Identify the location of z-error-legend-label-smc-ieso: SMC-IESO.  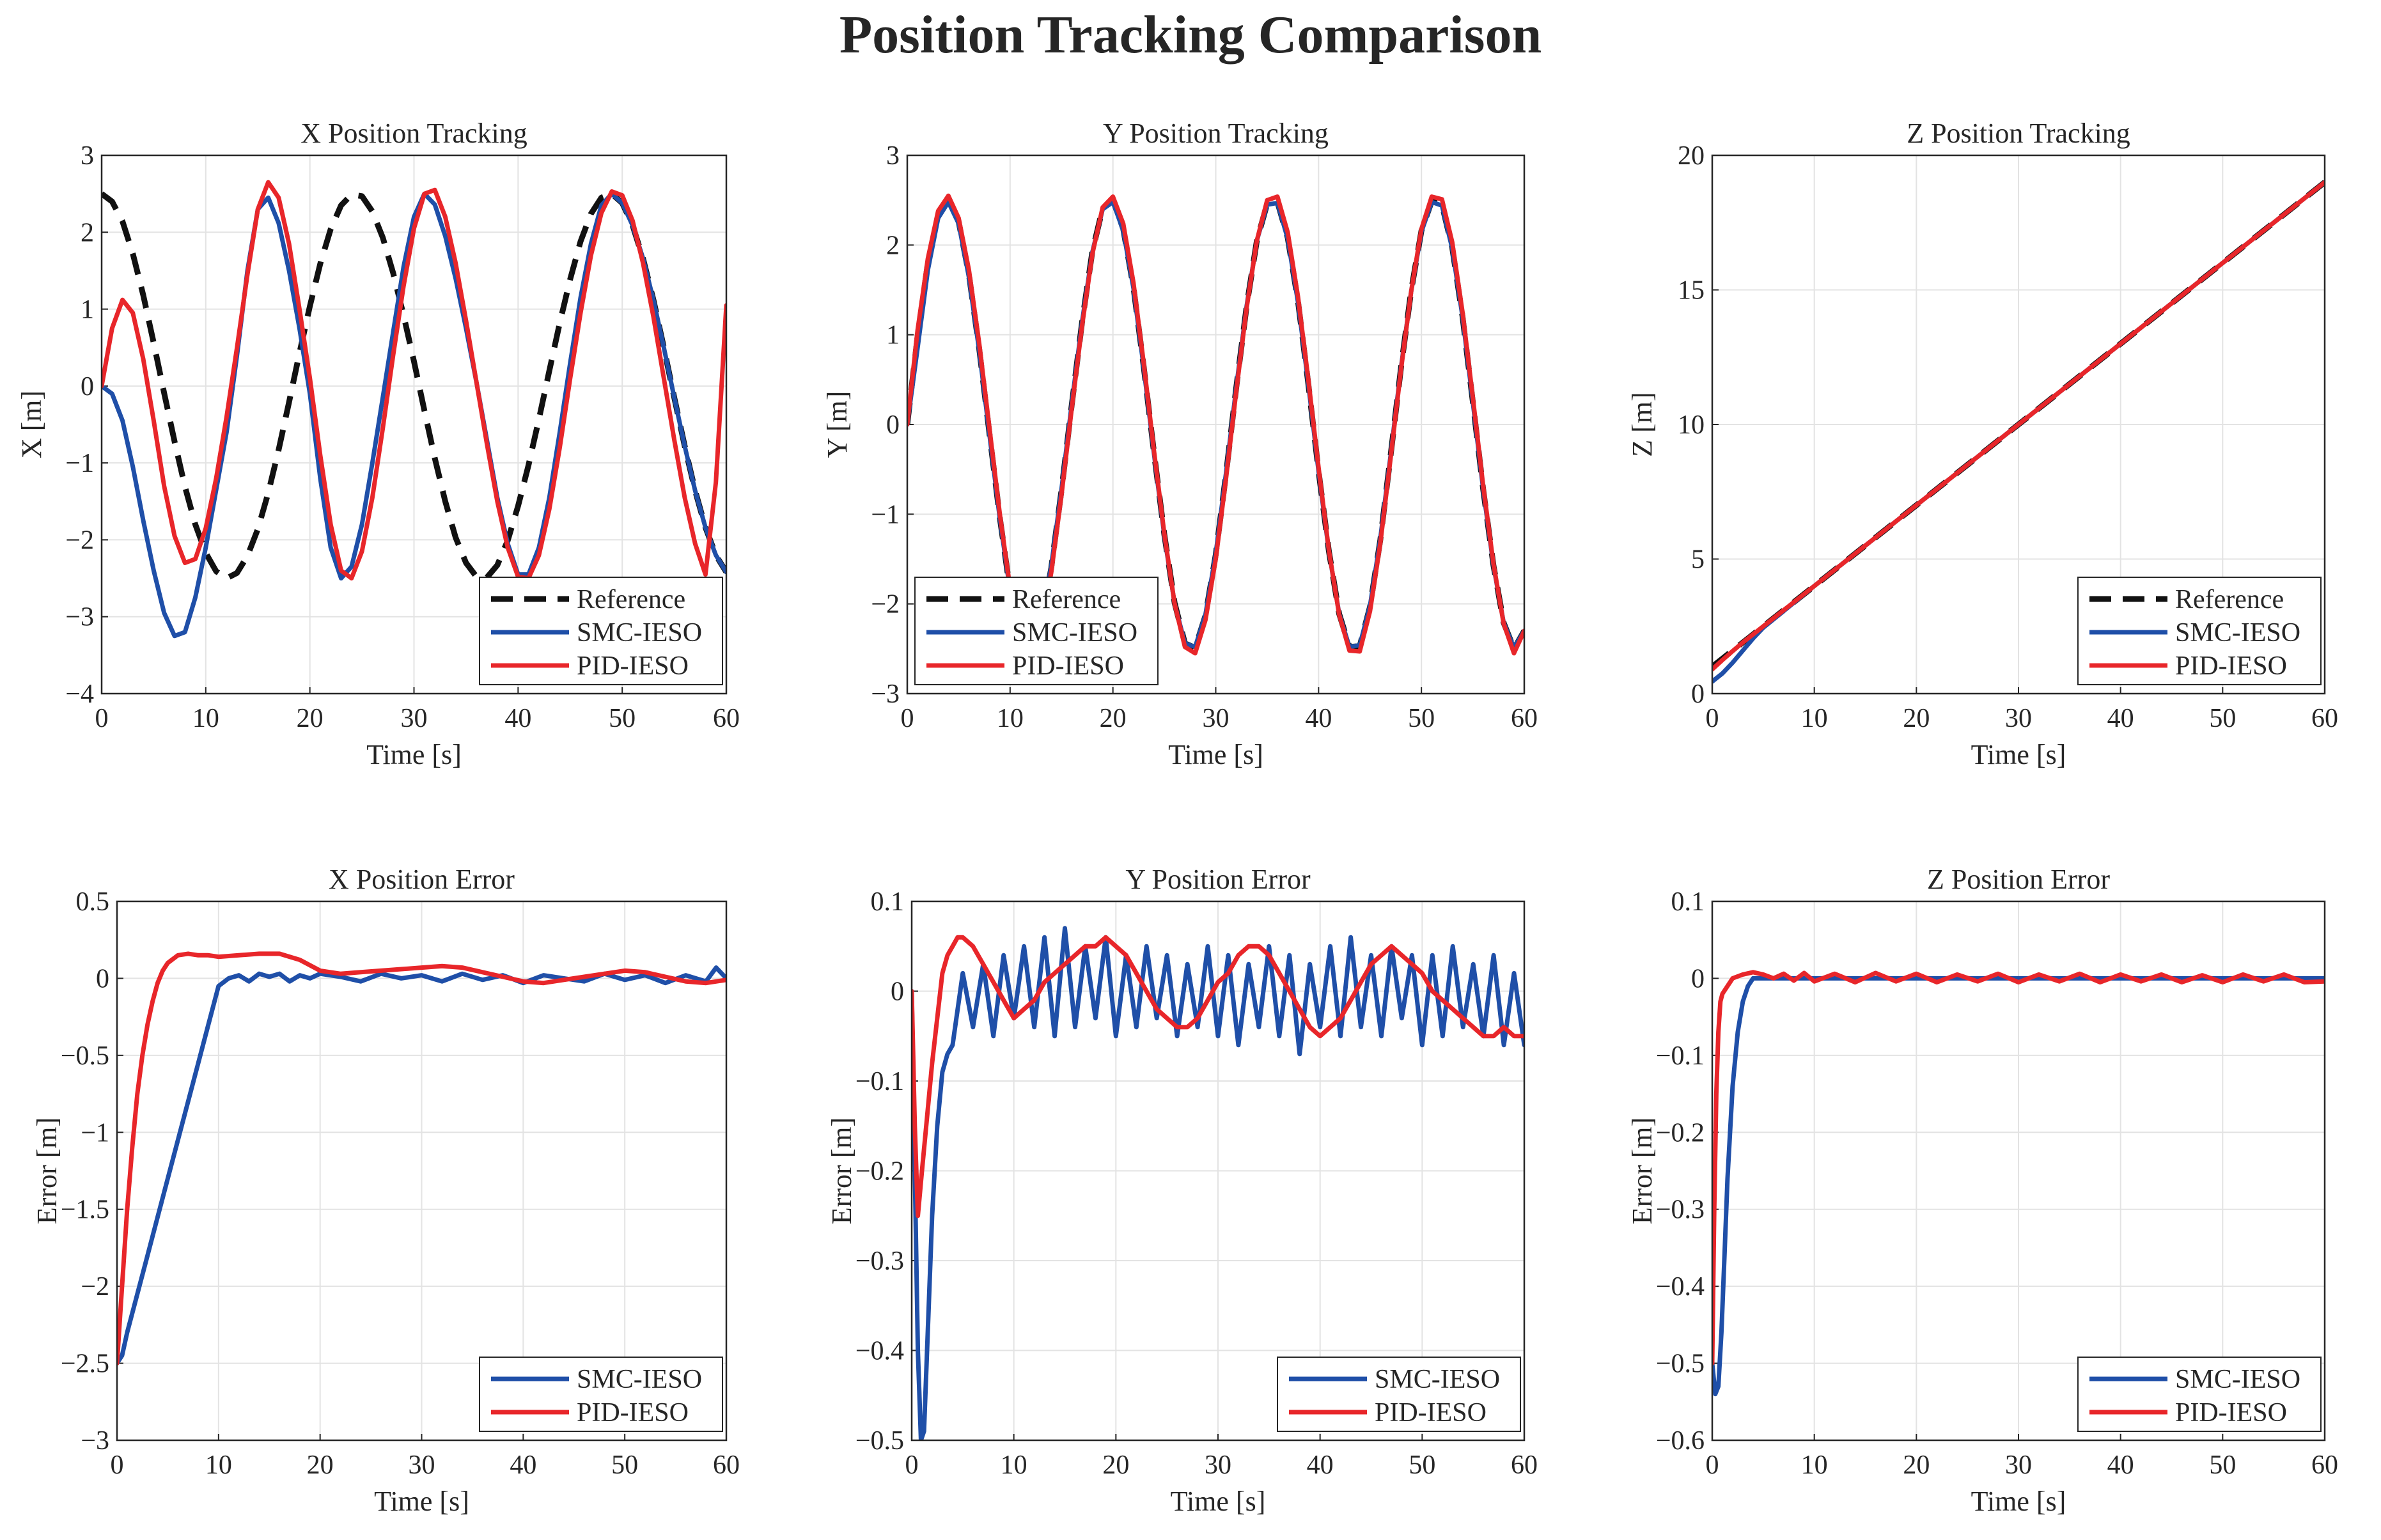
(2237, 1379).